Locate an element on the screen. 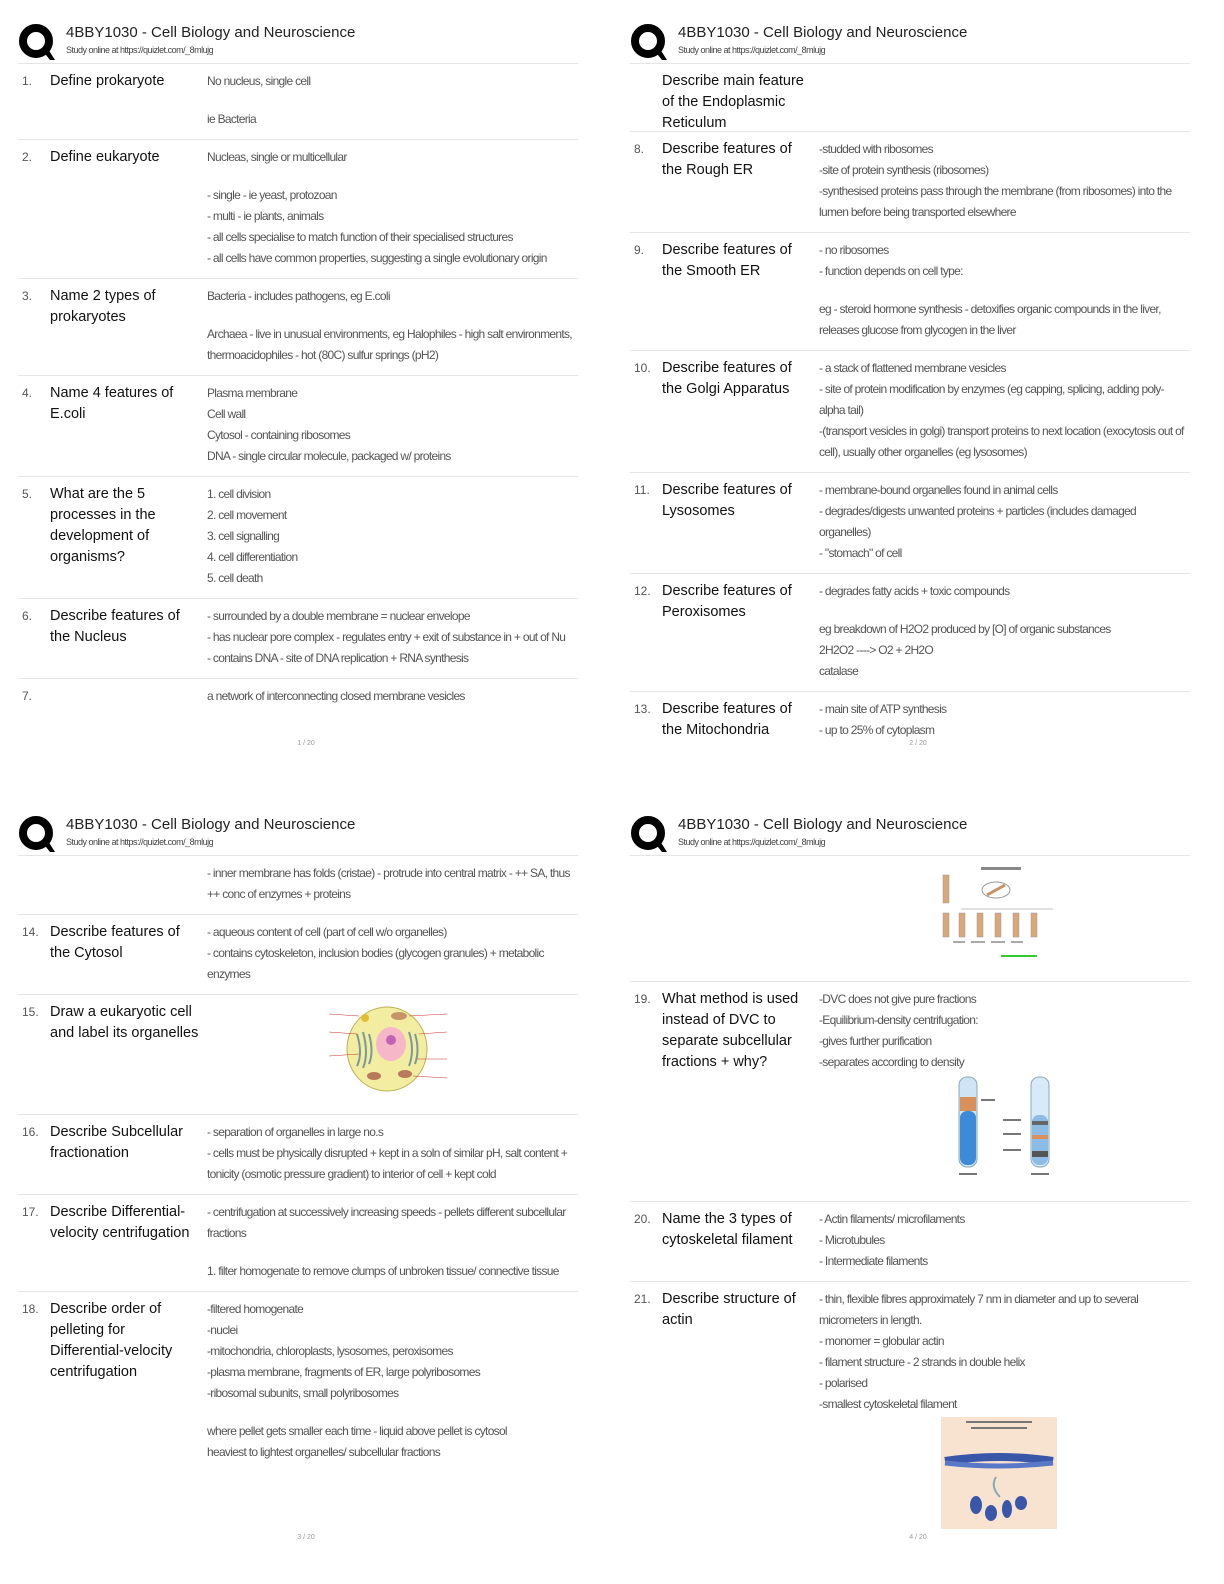 Image resolution: width=1224 pixels, height=1584 pixels. card-number: 2. is located at coordinates (27, 157).